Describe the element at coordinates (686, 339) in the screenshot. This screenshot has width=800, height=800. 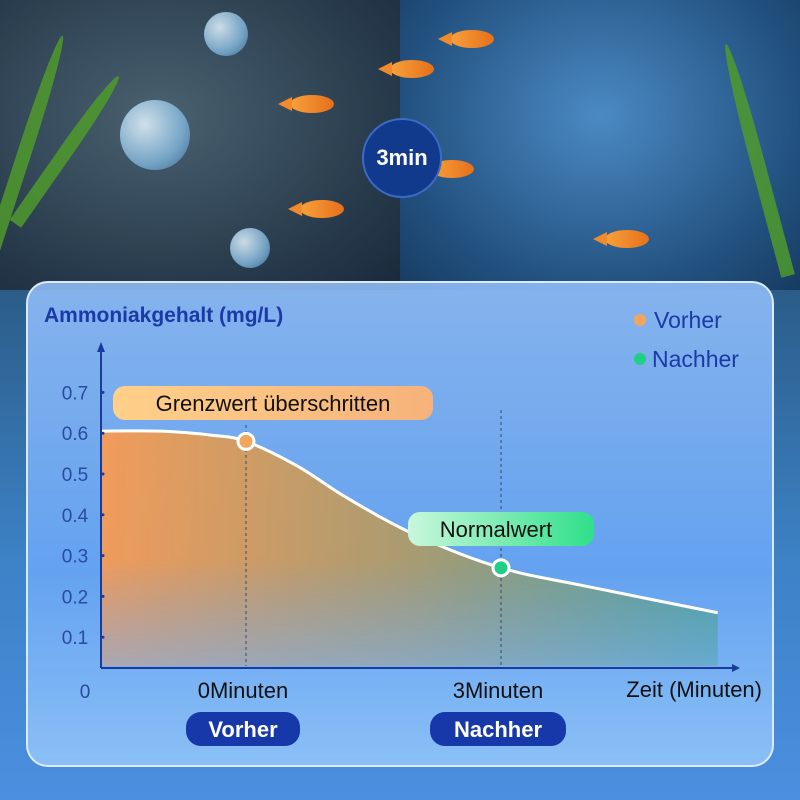
I see `legend: Vorher Nachher` at that location.